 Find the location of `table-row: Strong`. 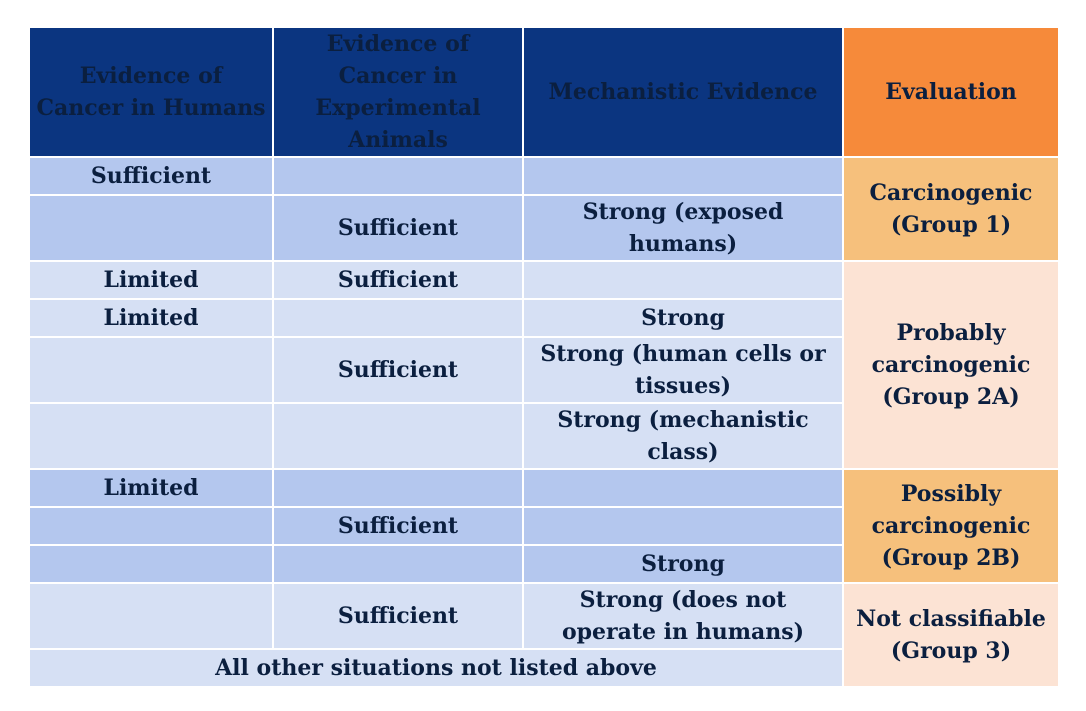

table-row: Strong is located at coordinates (543, 564).